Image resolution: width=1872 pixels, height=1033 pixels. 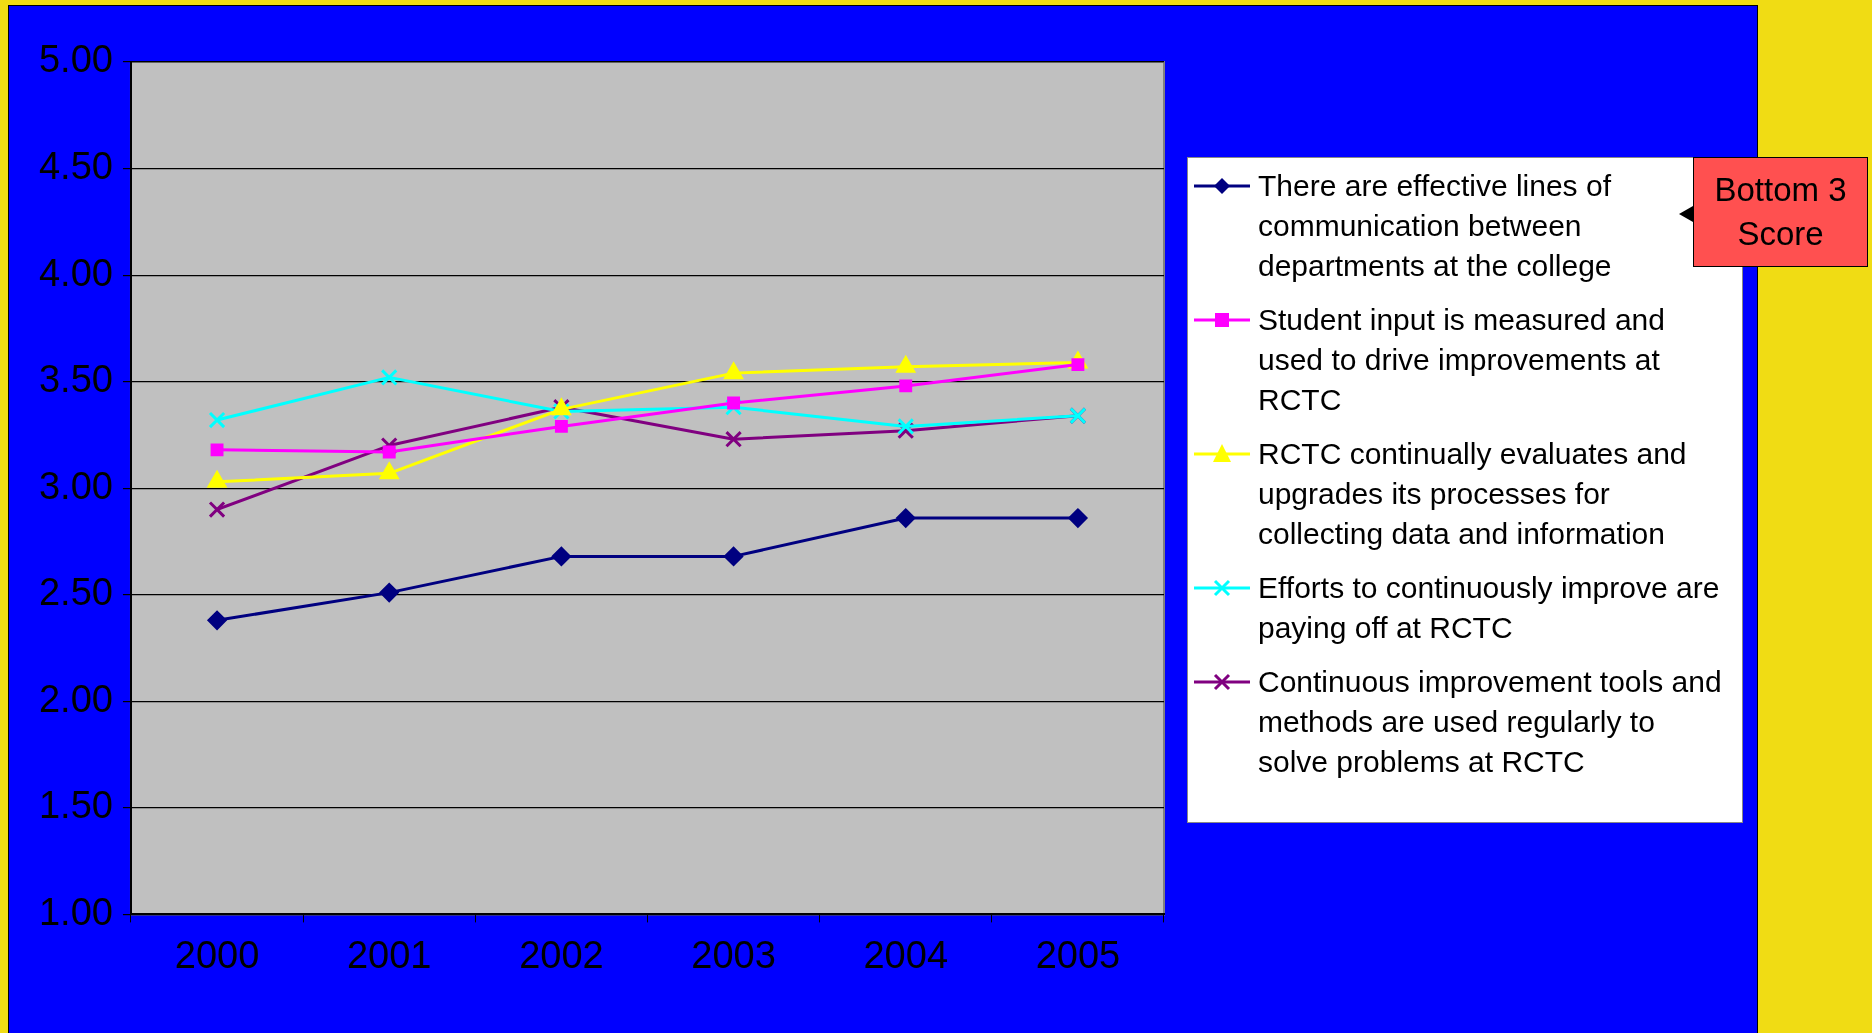 What do you see at coordinates (75, 911) in the screenshot?
I see `y-tick-label: 1.00` at bounding box center [75, 911].